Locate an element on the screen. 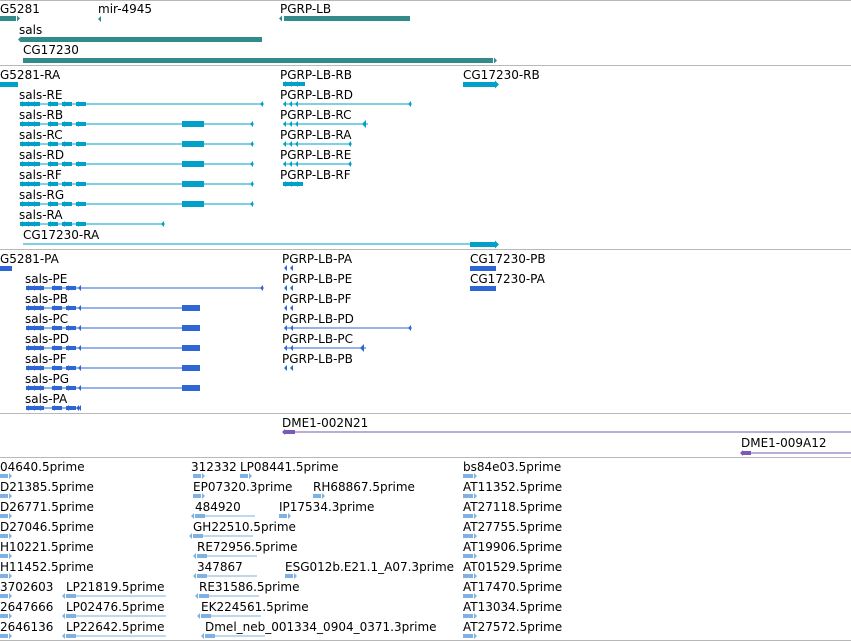 The height and width of the screenshot is (642, 851). transcript-label: sals-RG is located at coordinates (42, 195).